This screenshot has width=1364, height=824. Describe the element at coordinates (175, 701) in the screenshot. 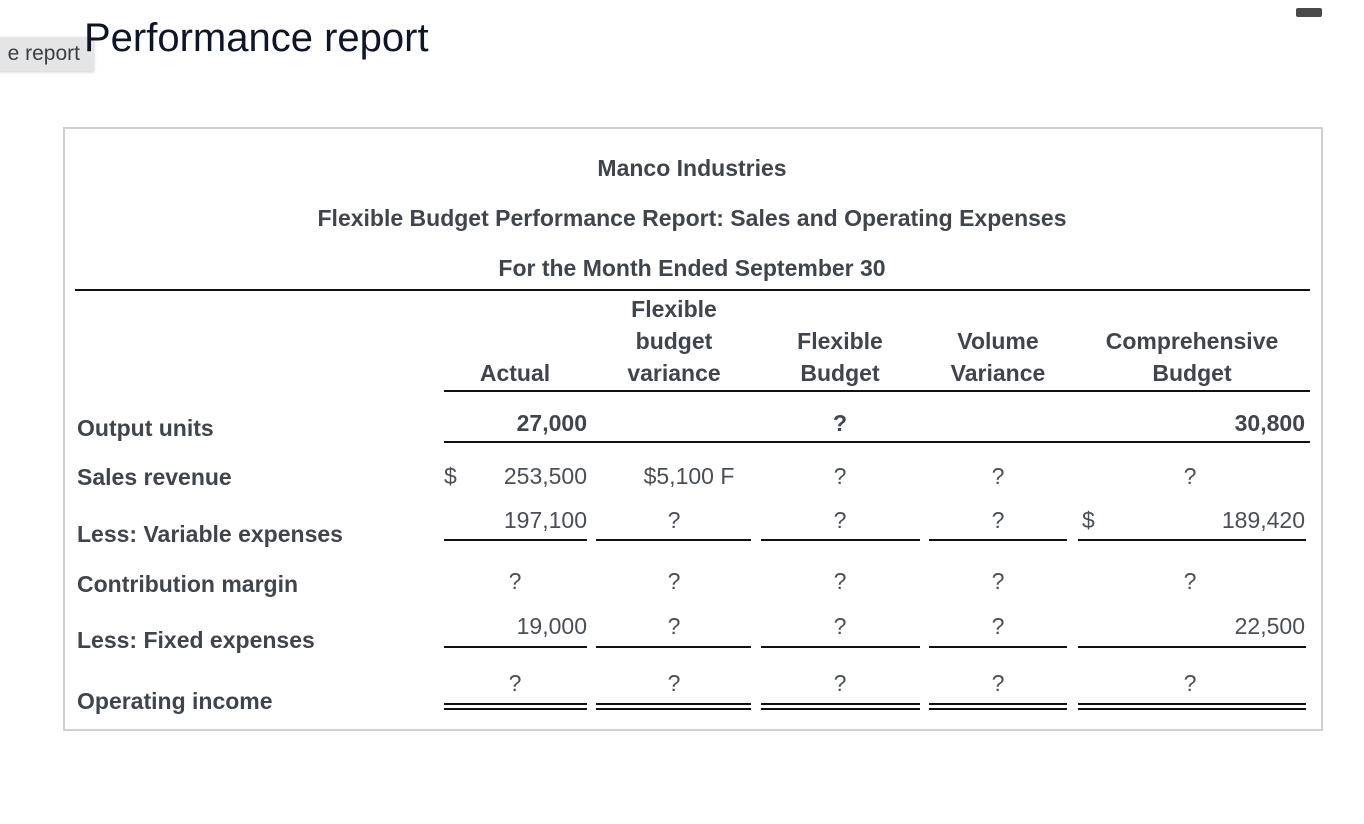

I see `row-label: Operating income` at that location.